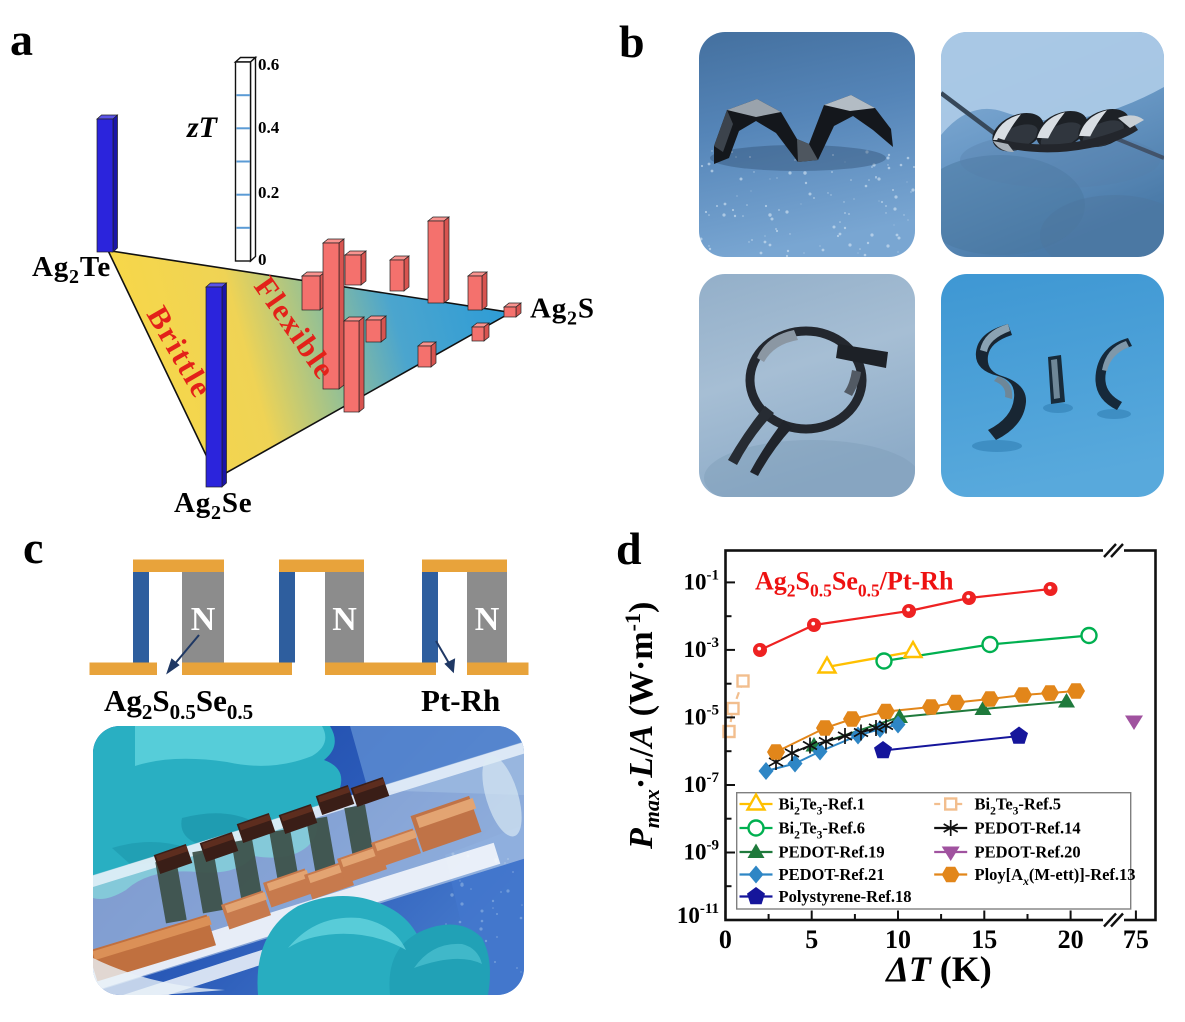 The width and height of the screenshot is (1185, 1022). Describe the element at coordinates (702, 783) in the screenshot. I see `svg-text: 10⁻⁷` at that location.